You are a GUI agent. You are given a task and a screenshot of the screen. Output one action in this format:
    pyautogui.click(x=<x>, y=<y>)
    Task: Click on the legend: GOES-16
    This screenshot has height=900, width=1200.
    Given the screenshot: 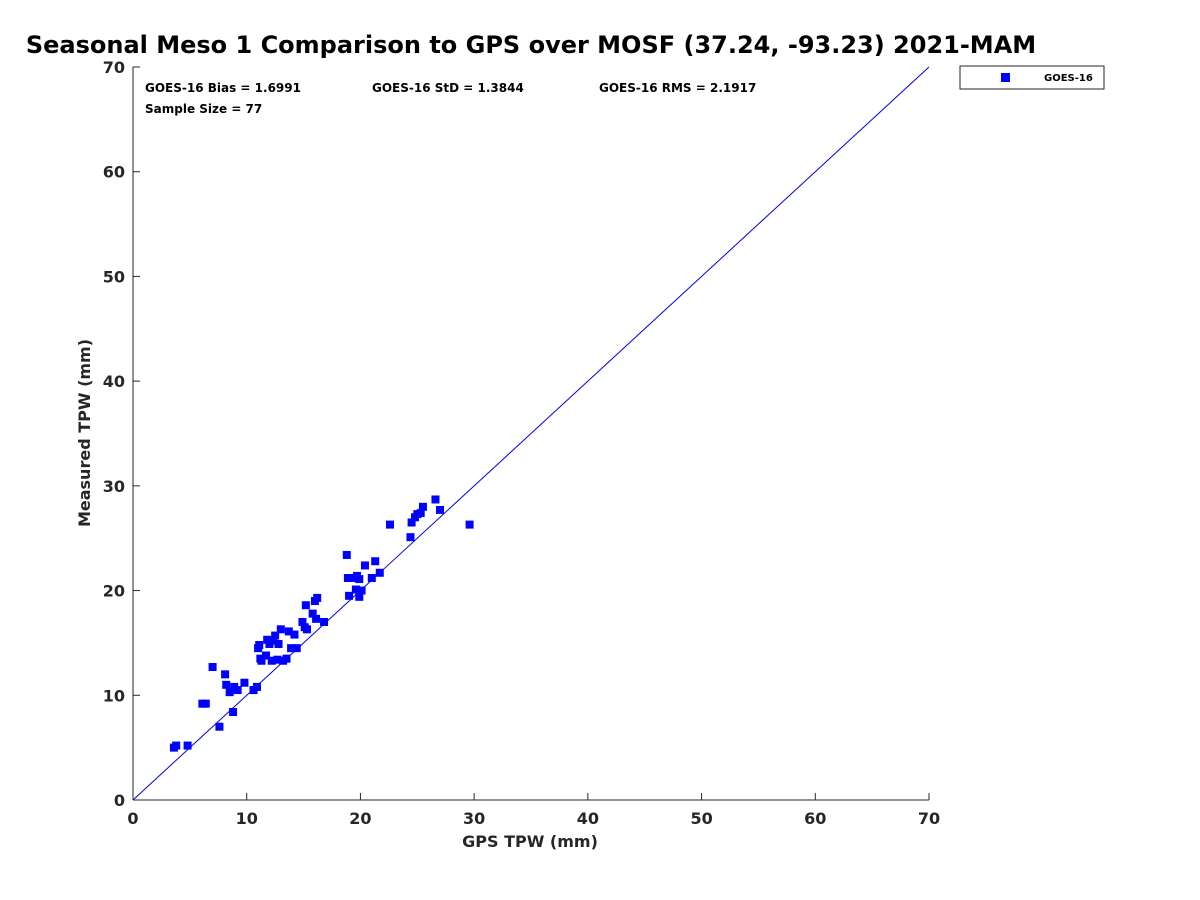 What is the action you would take?
    pyautogui.click(x=1032, y=77)
    